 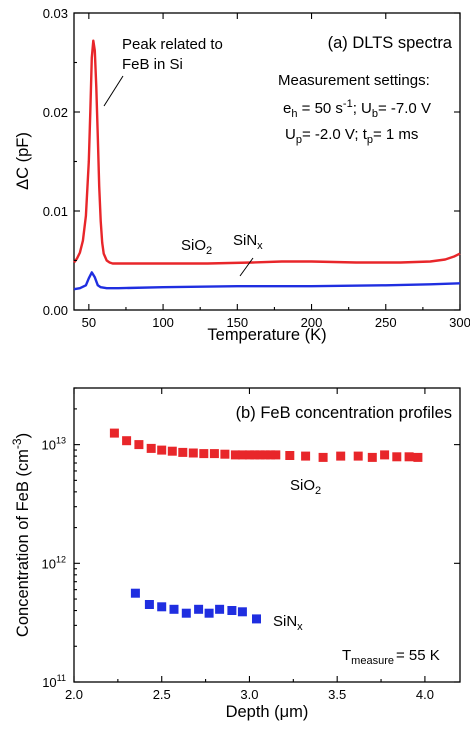 What do you see at coordinates (344, 413) in the screenshot?
I see `panel-b-title: (b) FeB concentration profiles` at bounding box center [344, 413].